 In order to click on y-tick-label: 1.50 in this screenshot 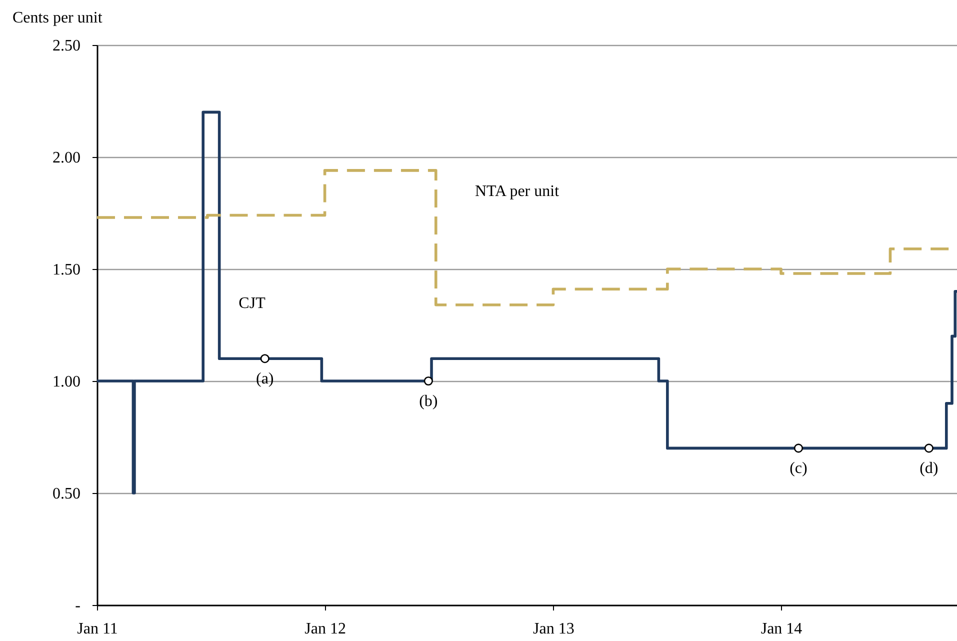, I will do `click(66, 270)`.